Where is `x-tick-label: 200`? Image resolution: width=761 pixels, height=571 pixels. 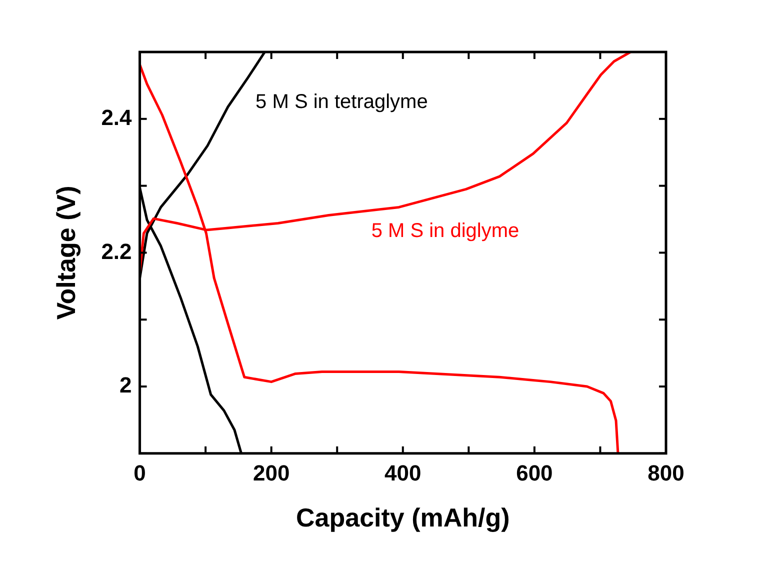
x-tick-label: 200 is located at coordinates (271, 473).